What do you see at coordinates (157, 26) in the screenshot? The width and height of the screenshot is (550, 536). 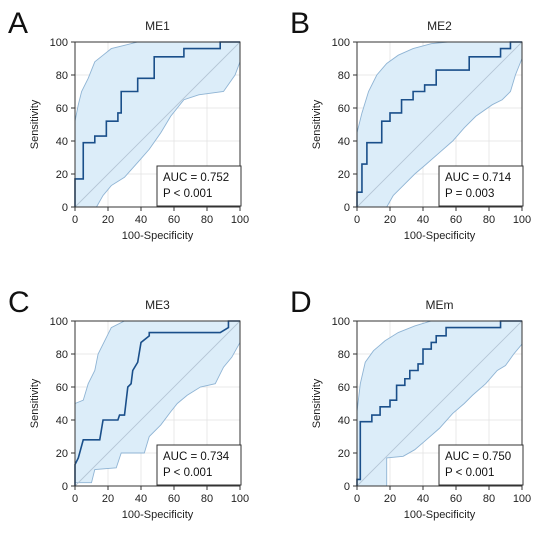 I see `chart-title: ME1` at bounding box center [157, 26].